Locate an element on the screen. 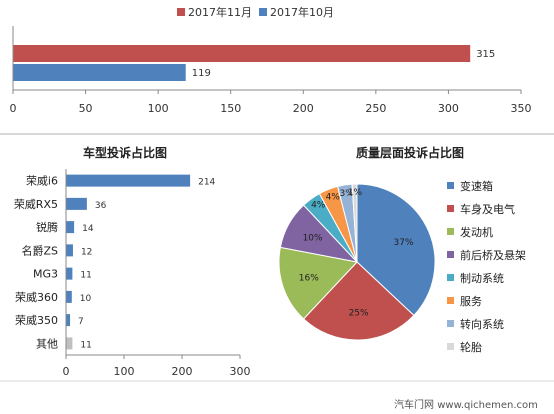 The image size is (554, 414). quality-pie-chart: 37%25%16%10%4%4% 3%1% is located at coordinates (357, 262).